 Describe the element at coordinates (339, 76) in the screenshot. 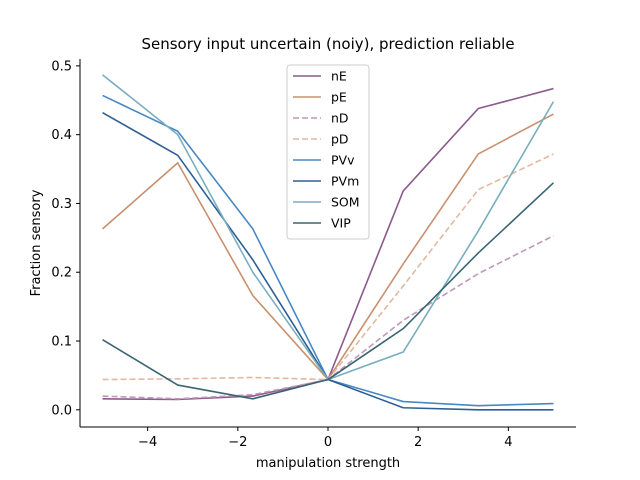

I see `legend-label-nE: nE` at that location.